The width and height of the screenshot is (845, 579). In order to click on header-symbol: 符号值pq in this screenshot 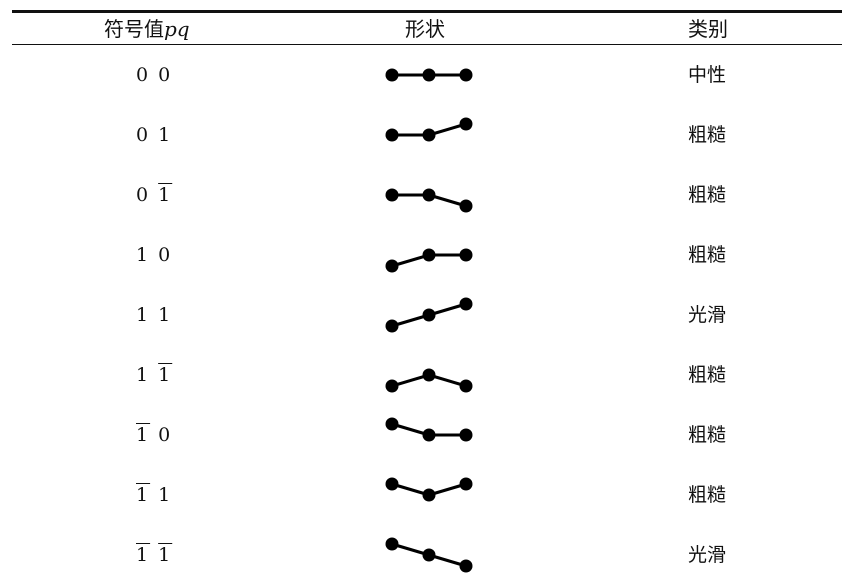, I will do `click(147, 29)`.